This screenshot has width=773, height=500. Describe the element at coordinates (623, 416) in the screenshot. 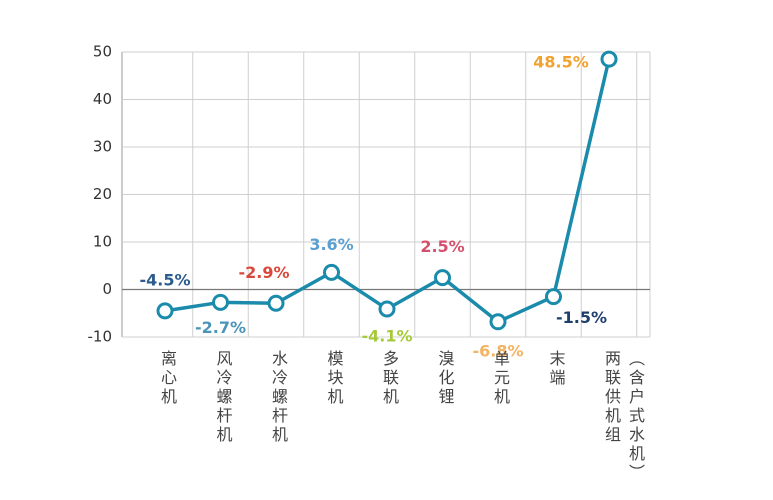

I see `x-tick-label: 两联供机组 （含户式水机）` at that location.